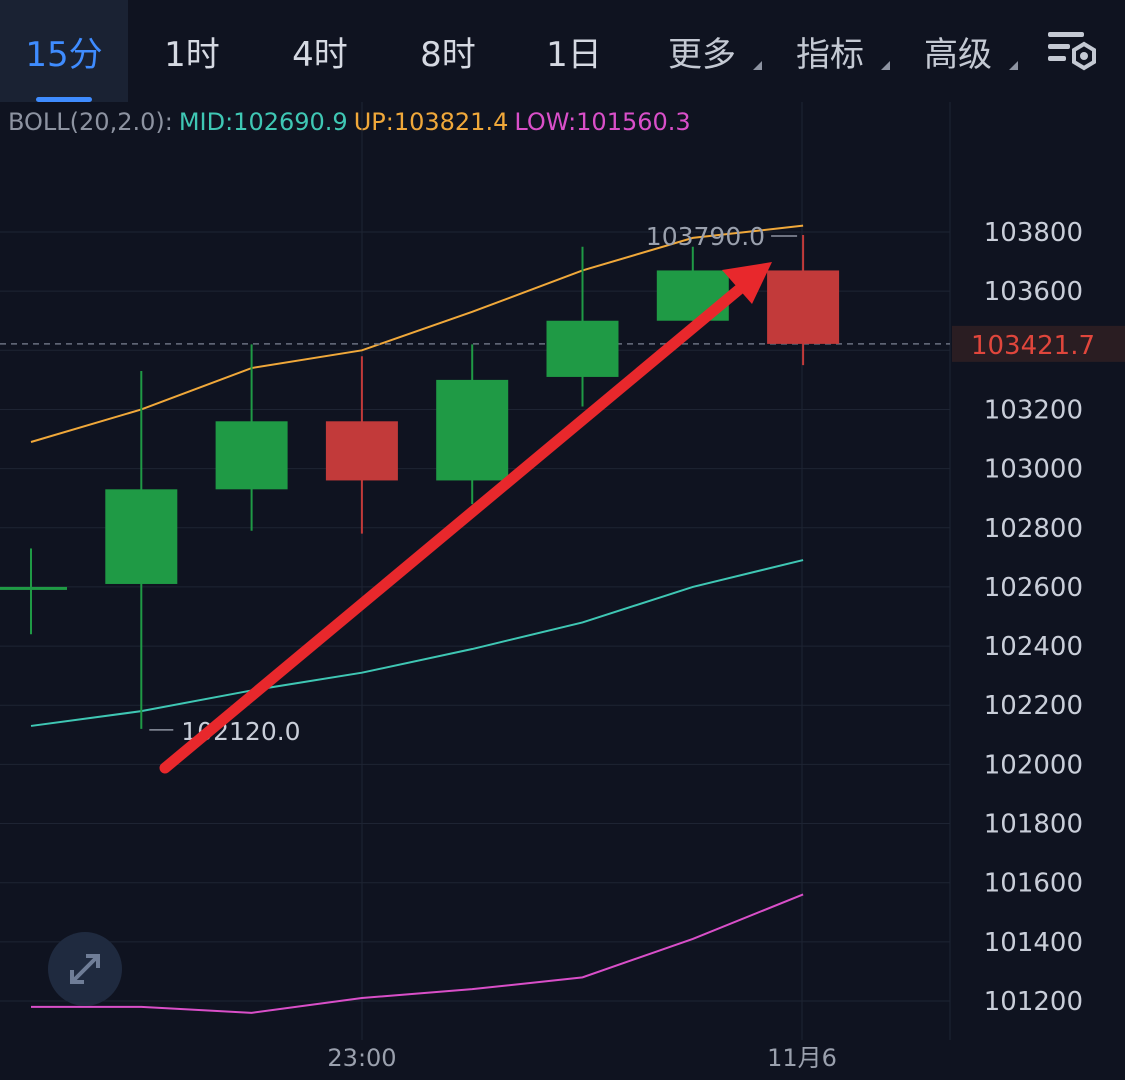 The width and height of the screenshot is (1125, 1080). What do you see at coordinates (1033, 346) in the screenshot?
I see `current-price-label: 103421.7` at bounding box center [1033, 346].